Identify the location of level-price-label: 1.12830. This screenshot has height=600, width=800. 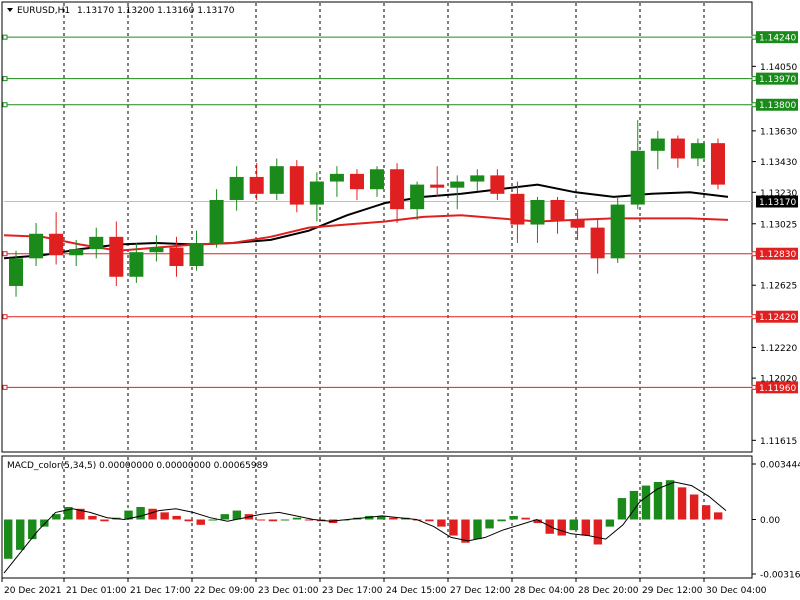
(777, 255).